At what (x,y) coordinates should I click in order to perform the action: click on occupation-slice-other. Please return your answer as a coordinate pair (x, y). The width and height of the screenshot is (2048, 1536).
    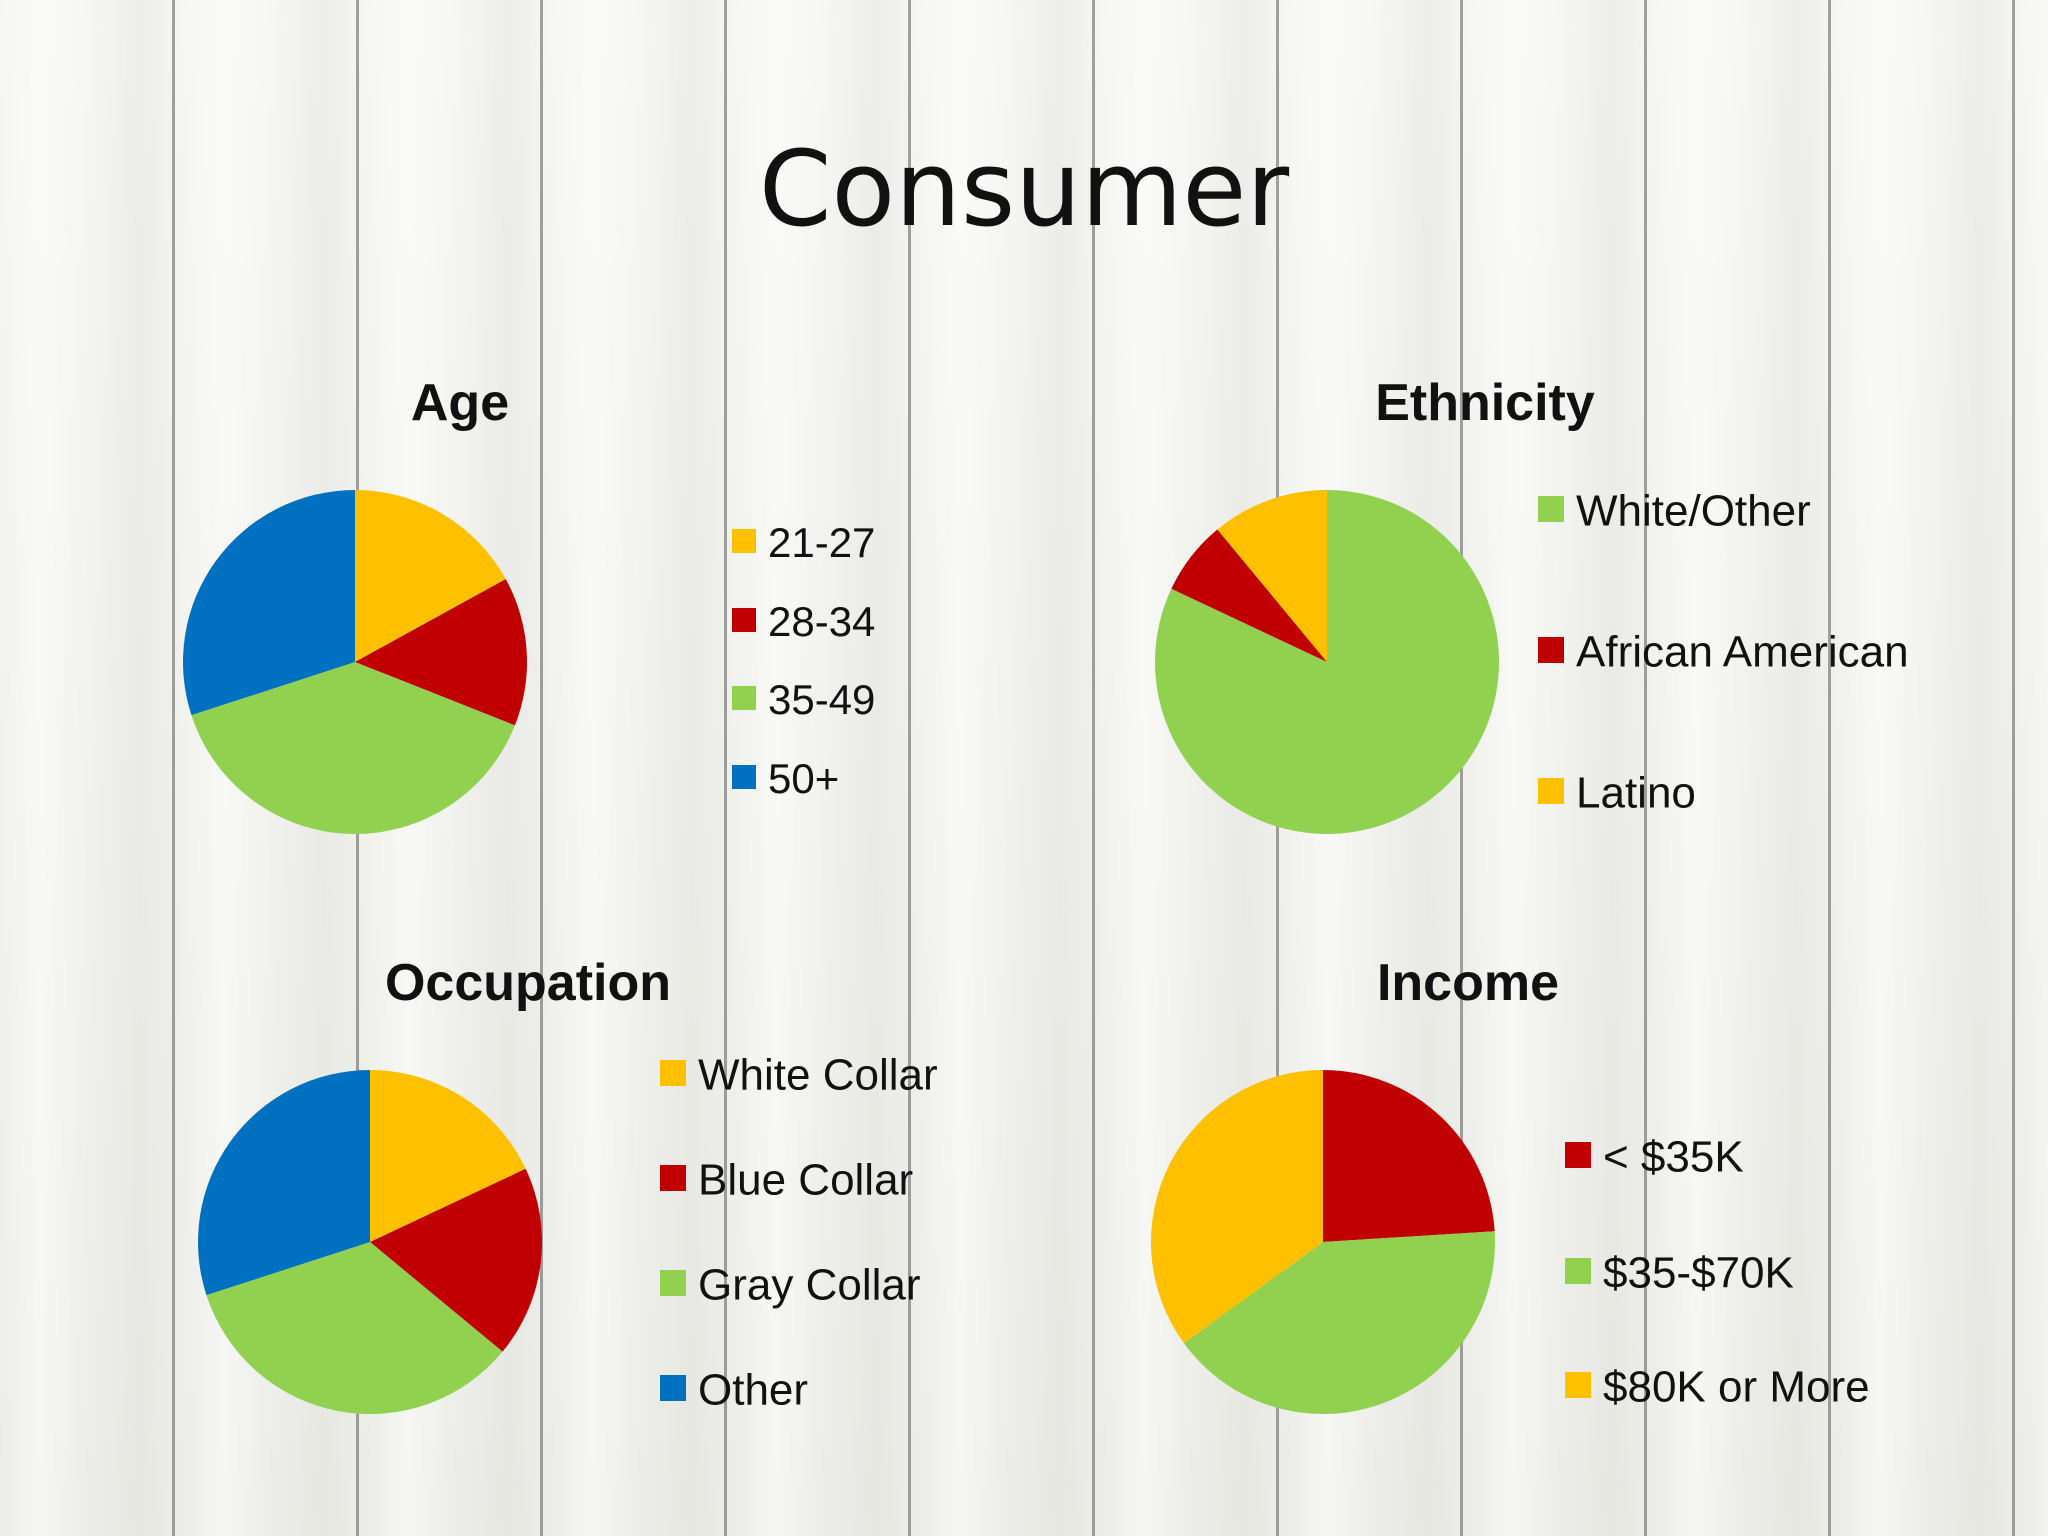
    Looking at the image, I should click on (284, 1183).